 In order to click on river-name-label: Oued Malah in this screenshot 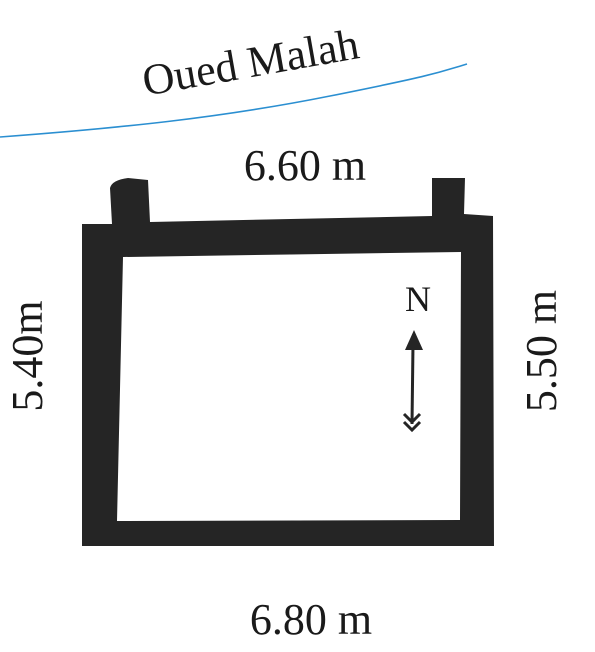, I will do `click(251, 62)`.